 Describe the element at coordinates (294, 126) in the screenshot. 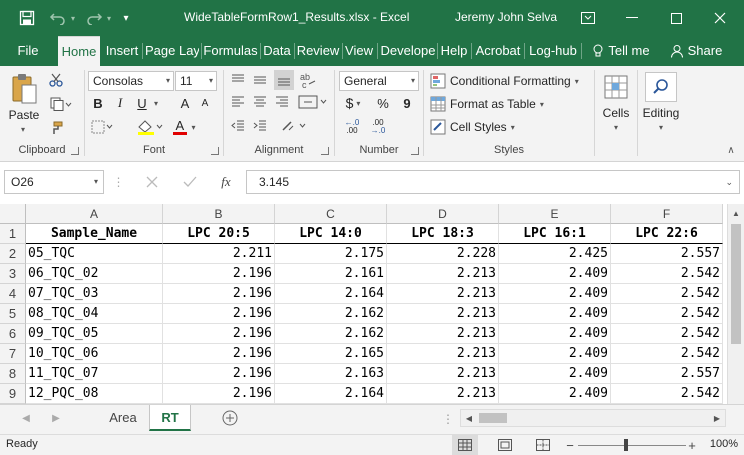

I see `text-direction-icon` at that location.